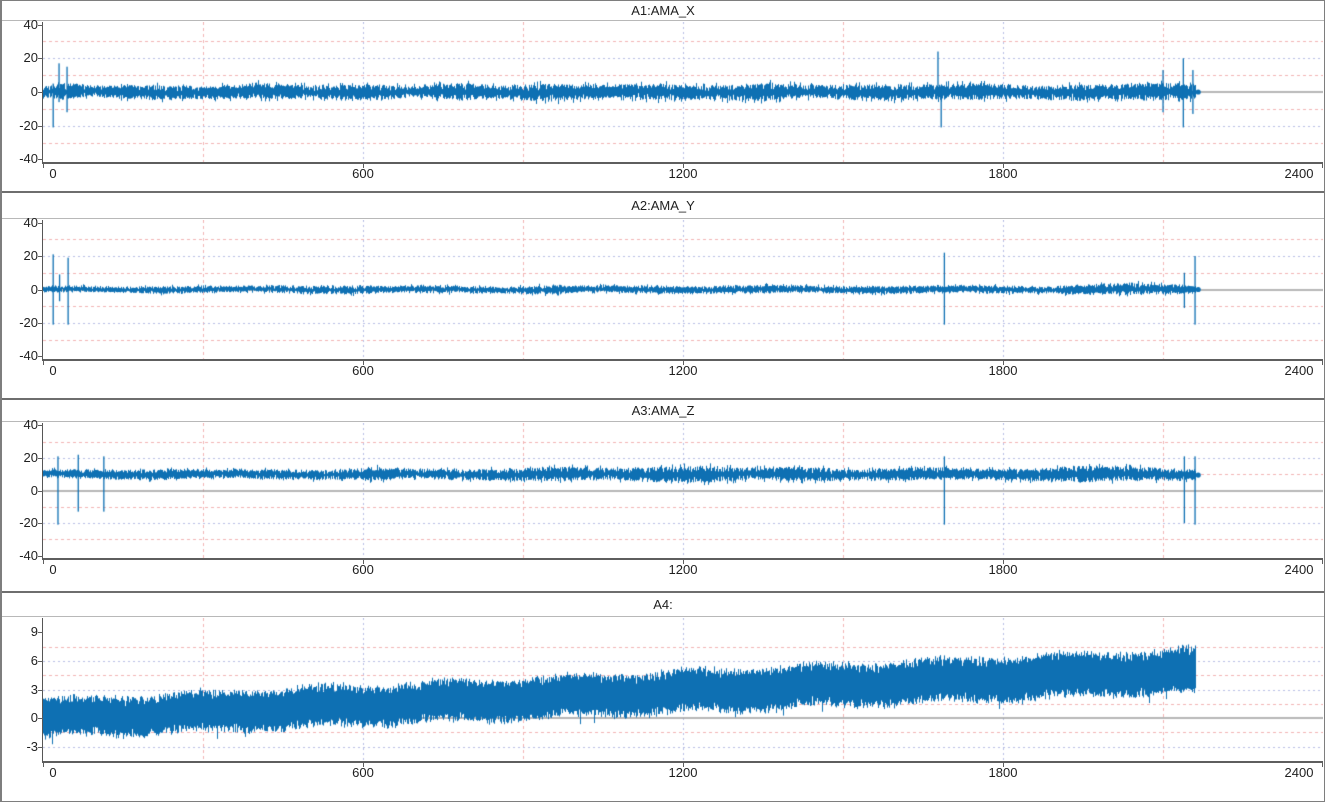 The image size is (1325, 802). What do you see at coordinates (663, 11) in the screenshot?
I see `chart-title-a1: A1:AMA_X` at bounding box center [663, 11].